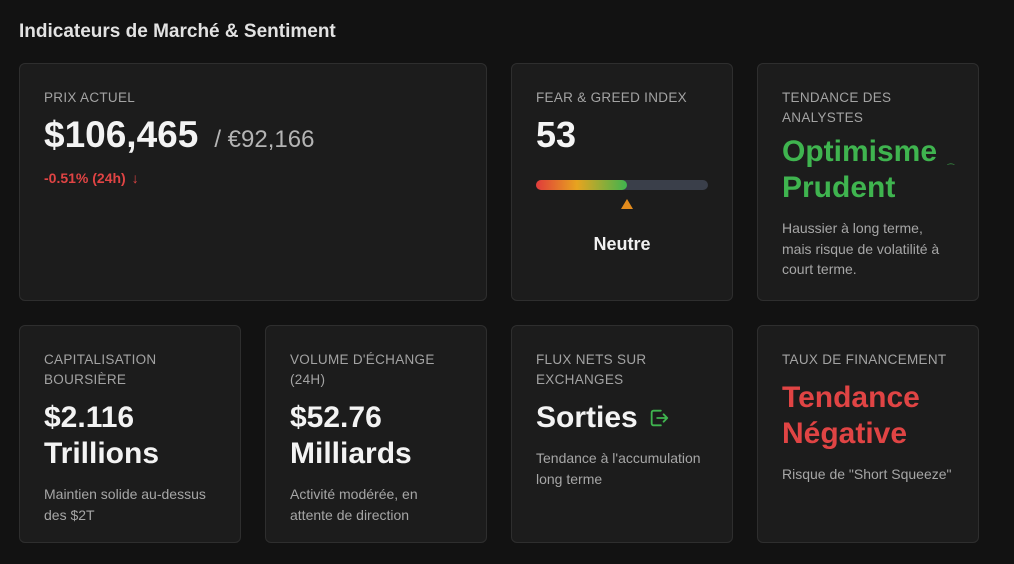 This screenshot has height=564, width=1014. I want to click on arrow-down-icon: ↓, so click(135, 178).